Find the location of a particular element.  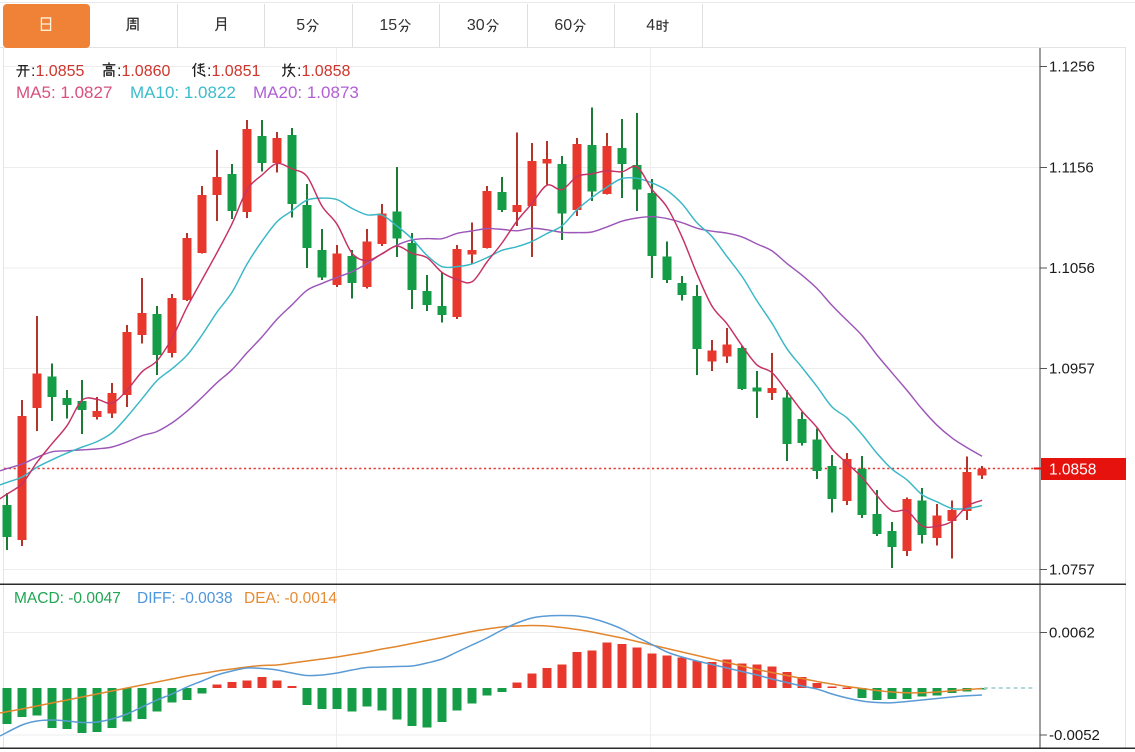

svg-text: 1.0858 is located at coordinates (1072, 470).